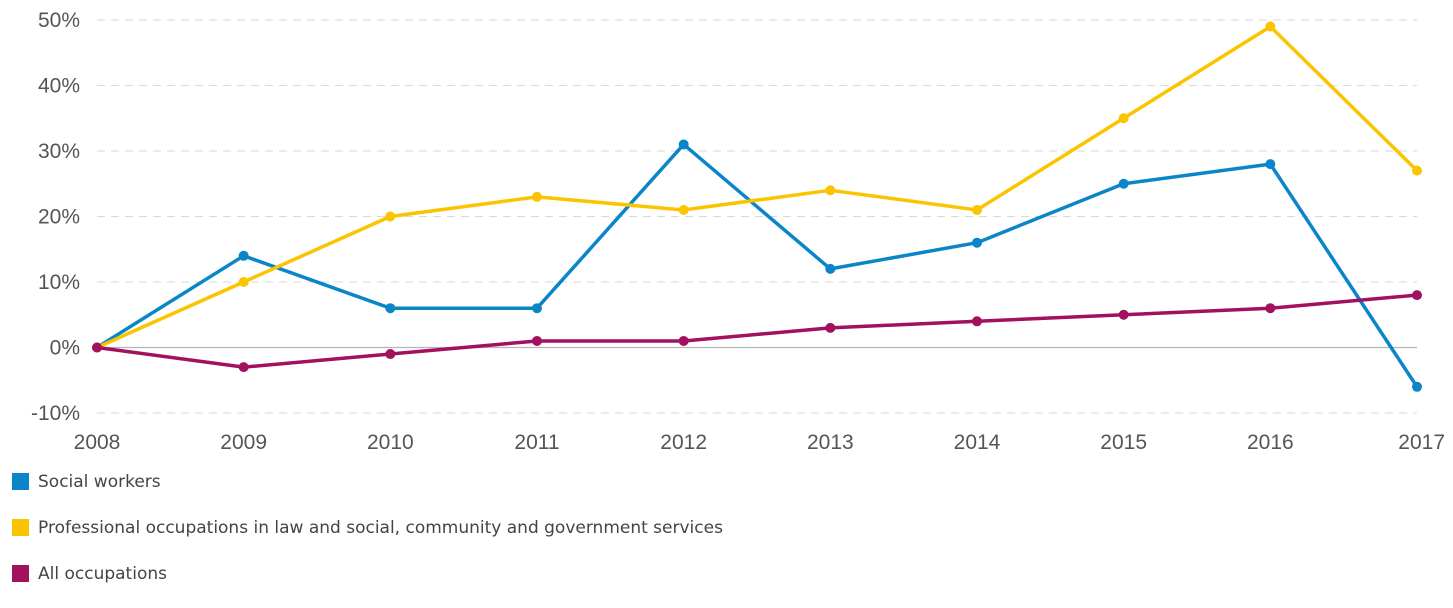 This screenshot has height=608, width=1453. I want to click on x-tick-label: 2012, so click(683, 442).